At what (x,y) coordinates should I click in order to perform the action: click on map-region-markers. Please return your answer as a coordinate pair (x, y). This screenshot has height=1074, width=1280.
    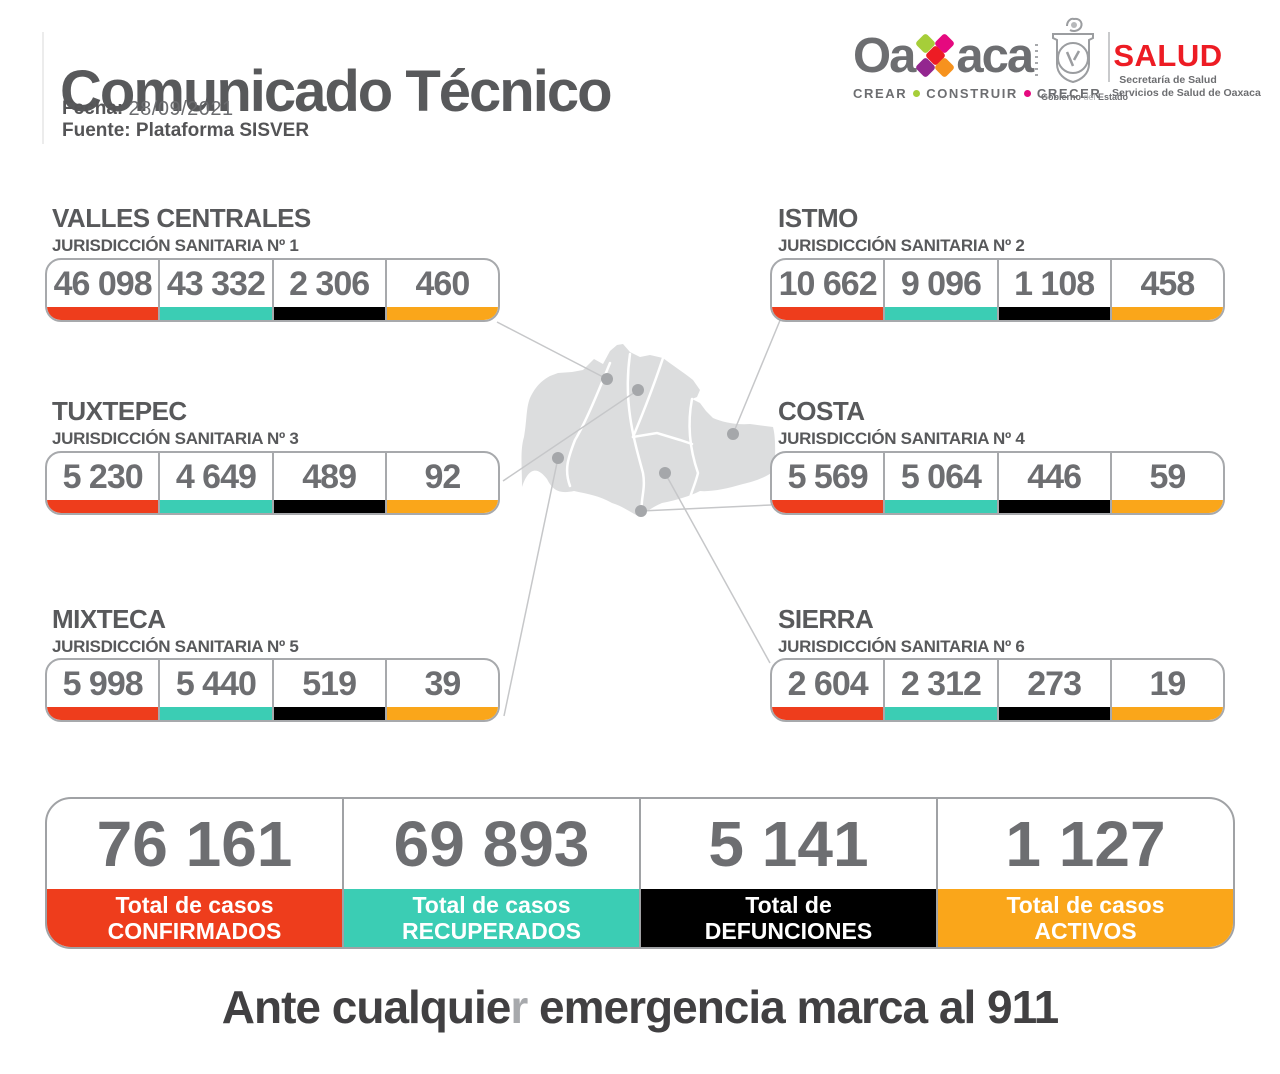
    Looking at the image, I should click on (645, 445).